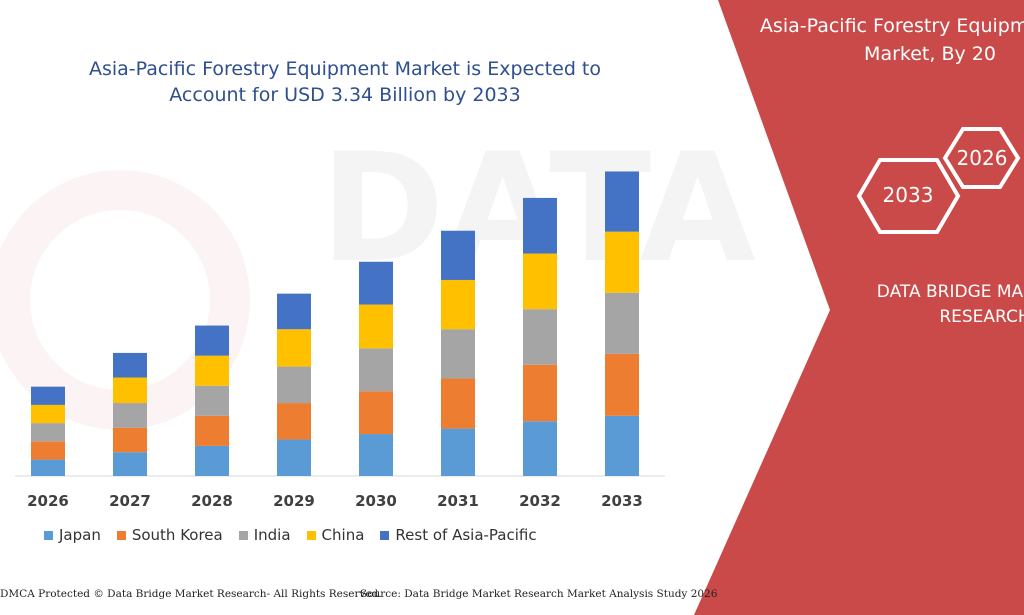 The image size is (1024, 615). Describe the element at coordinates (622, 445) in the screenshot. I see `bar-2033-japan` at that location.